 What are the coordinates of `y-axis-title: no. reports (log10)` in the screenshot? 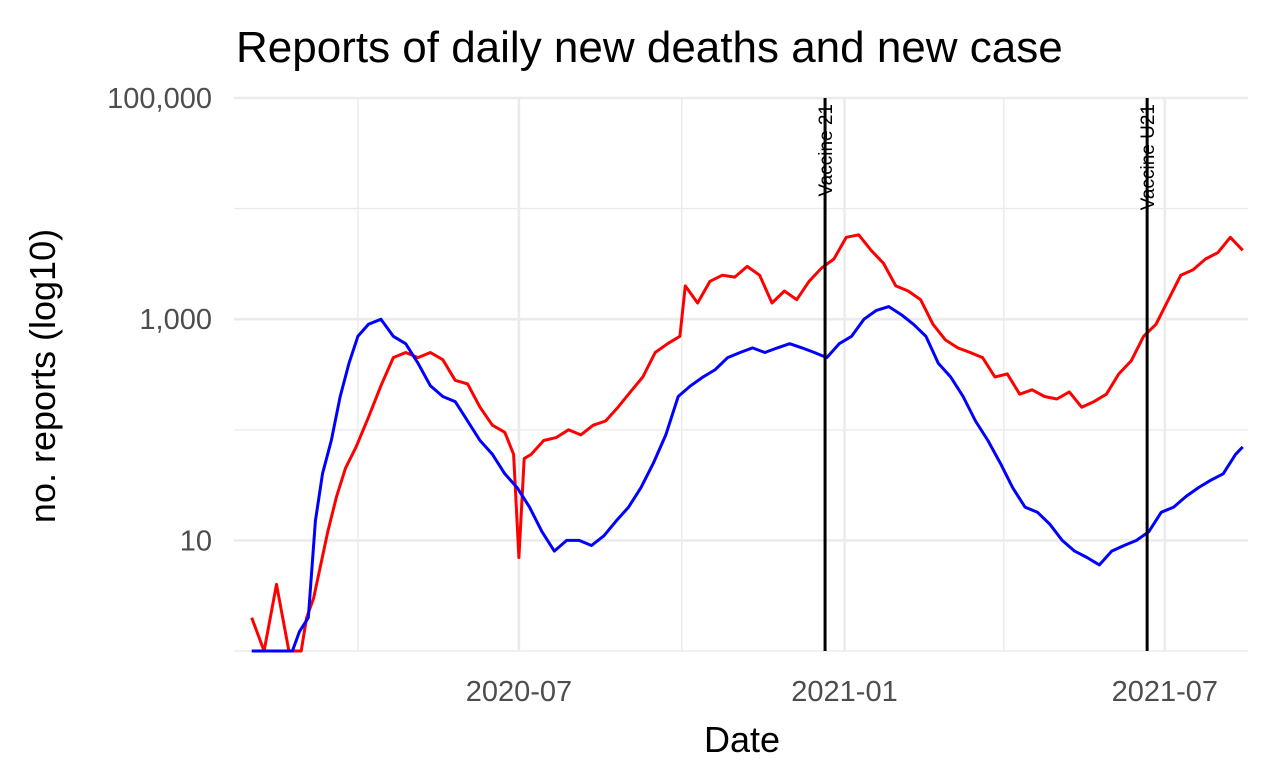 It's located at (42, 376).